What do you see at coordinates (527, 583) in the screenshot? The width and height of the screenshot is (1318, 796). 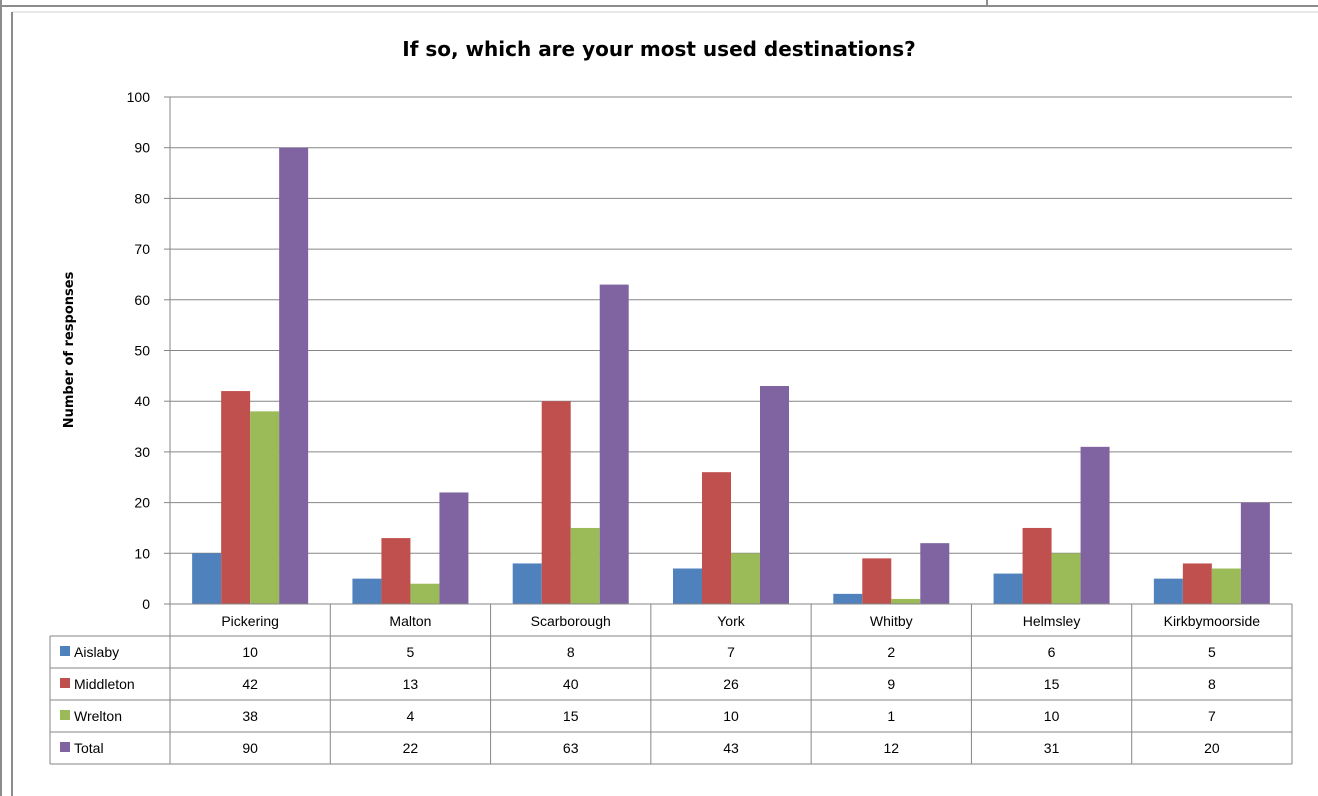 I see `bar-aislaby-scarborough` at bounding box center [527, 583].